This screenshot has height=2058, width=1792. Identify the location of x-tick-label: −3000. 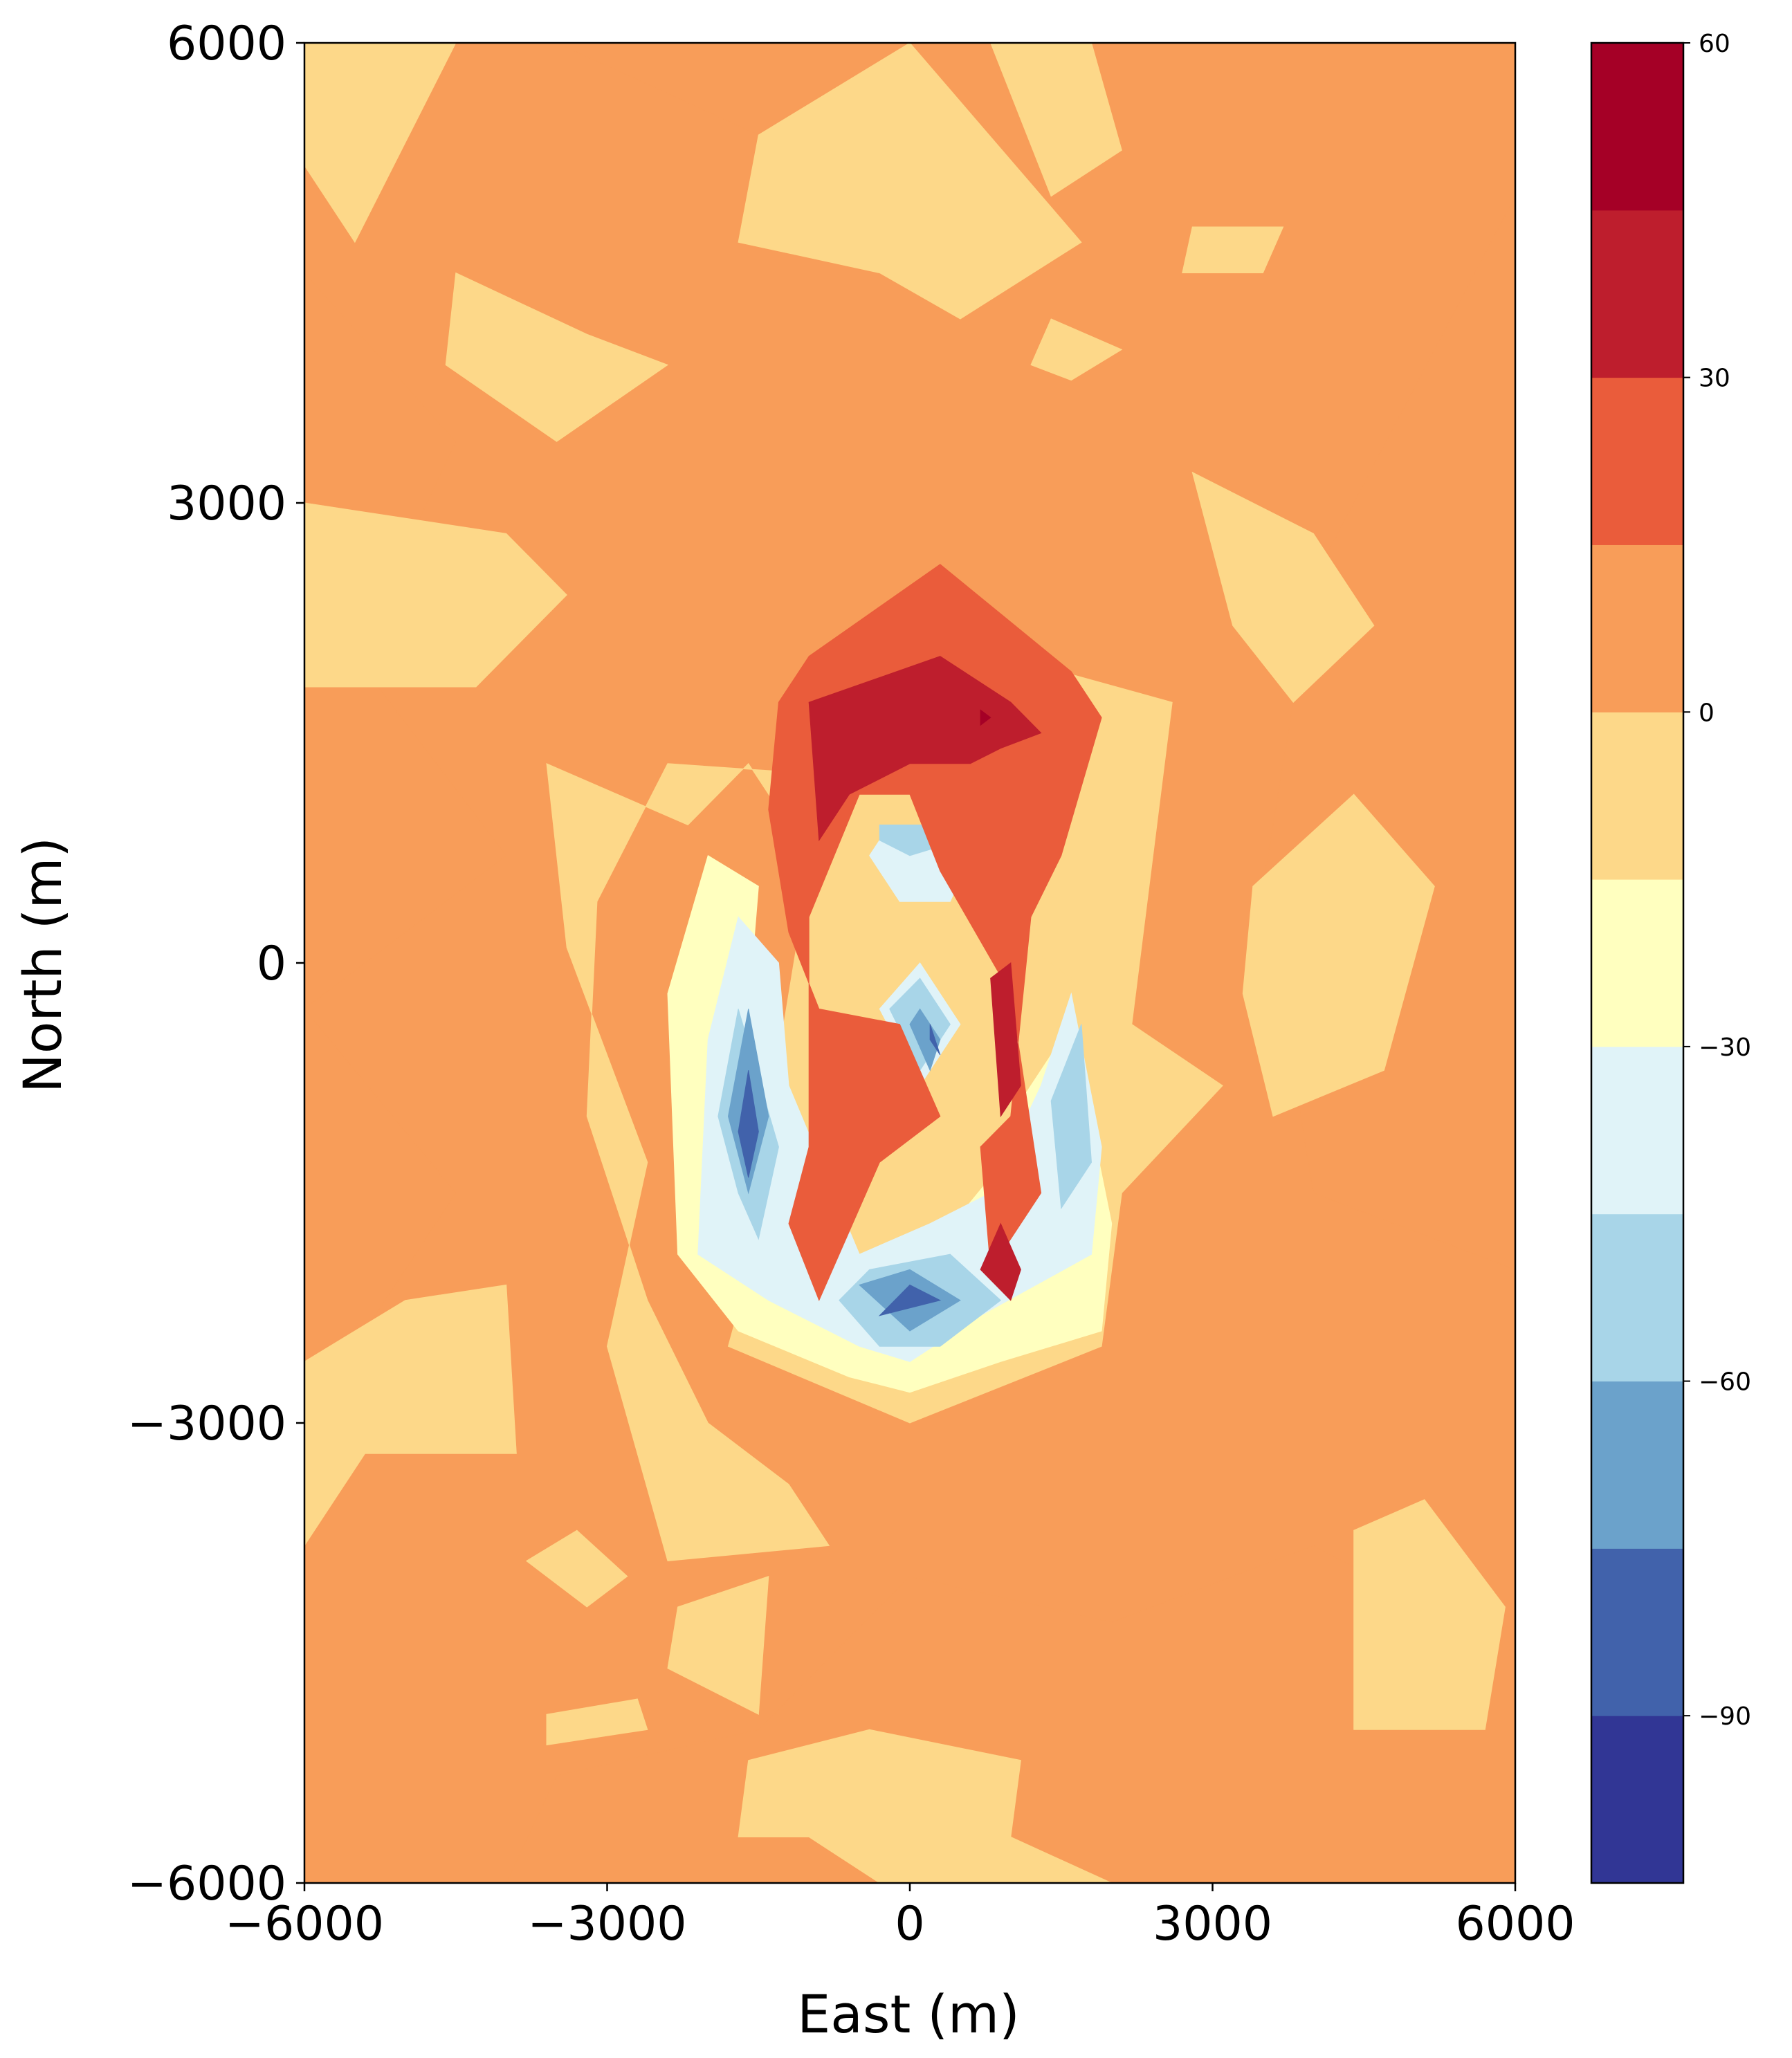
(606, 1924).